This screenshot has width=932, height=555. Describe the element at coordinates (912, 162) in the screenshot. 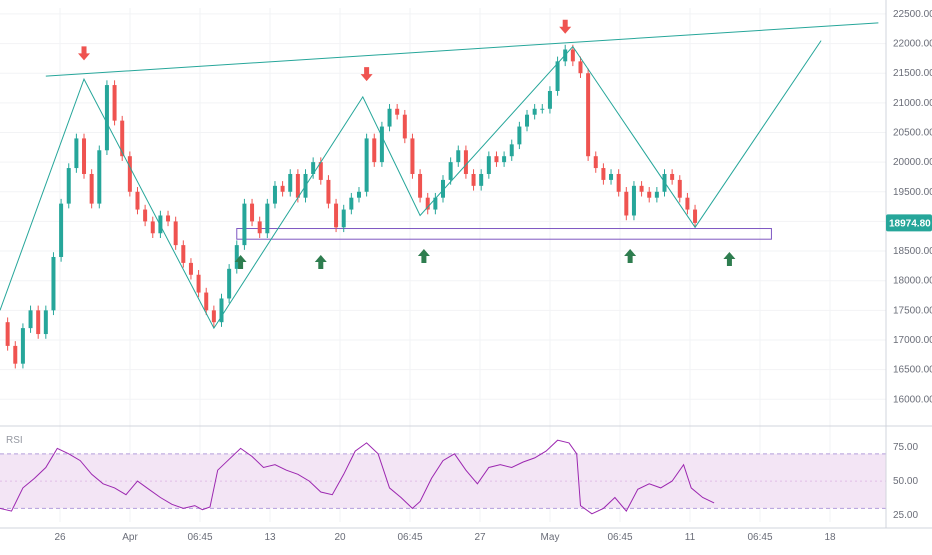

I see `price-tick-label: 20000.00` at that location.